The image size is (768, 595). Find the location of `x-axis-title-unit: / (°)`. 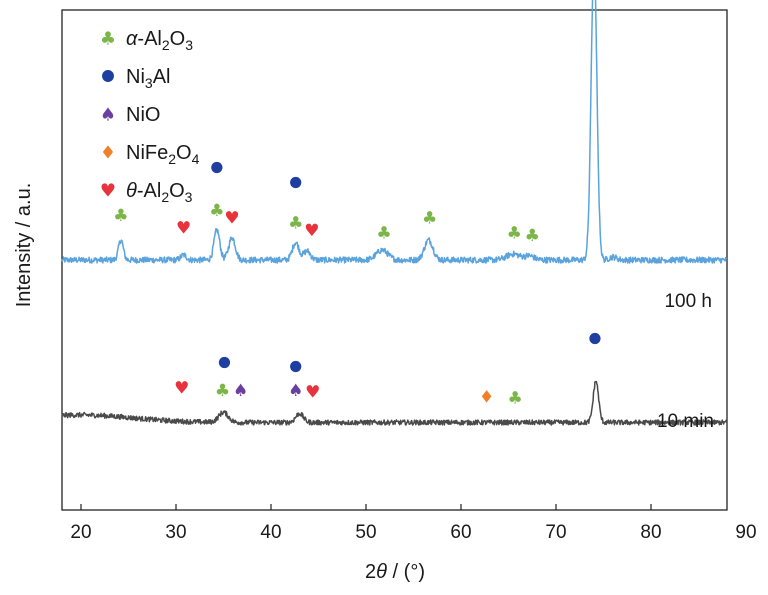

x-axis-title-unit: / (°) is located at coordinates (406, 572).